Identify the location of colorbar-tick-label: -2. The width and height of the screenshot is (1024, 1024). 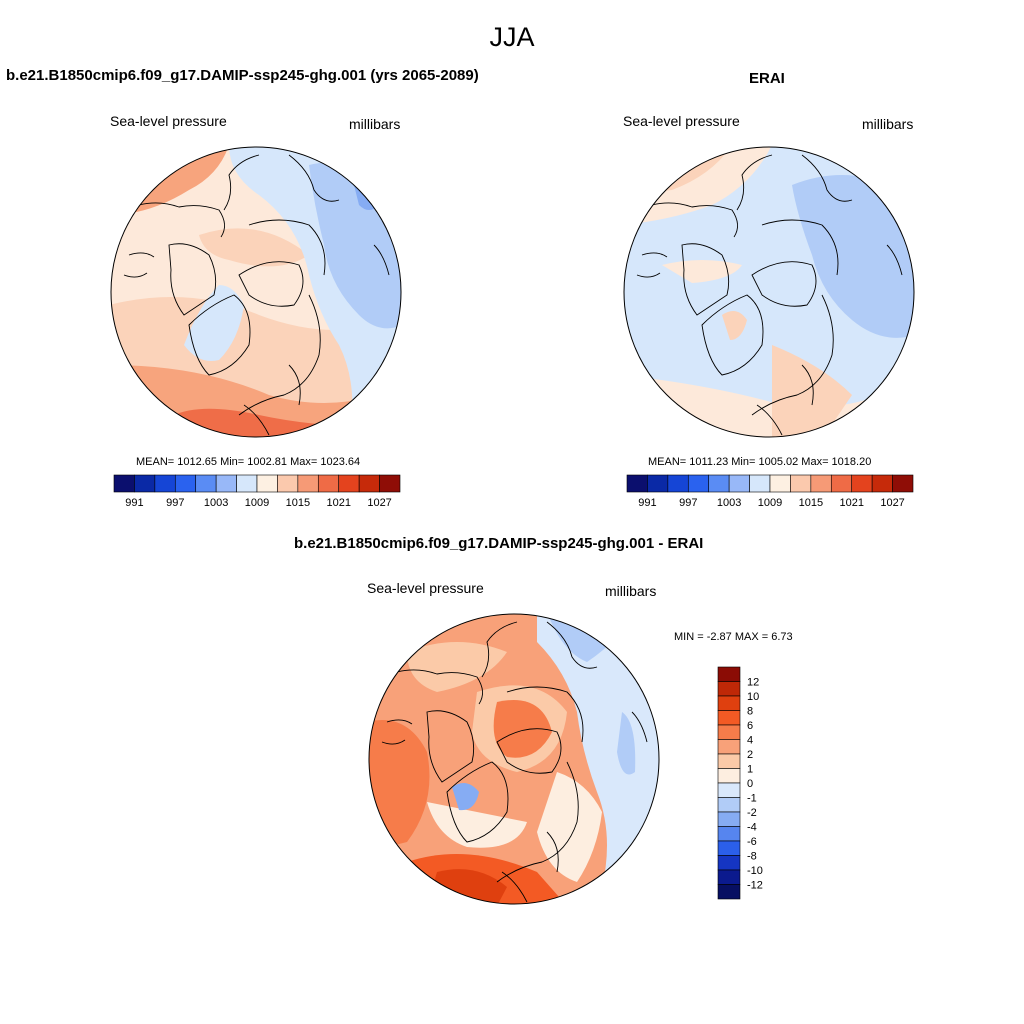
(752, 813).